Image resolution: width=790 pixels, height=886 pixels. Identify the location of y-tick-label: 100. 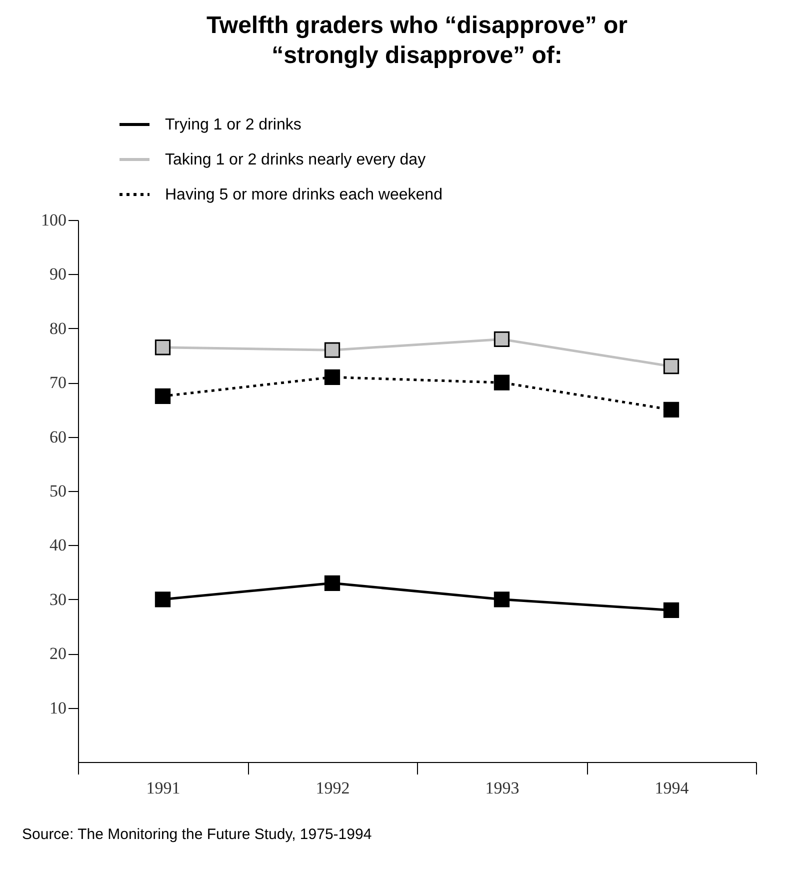
(53, 220).